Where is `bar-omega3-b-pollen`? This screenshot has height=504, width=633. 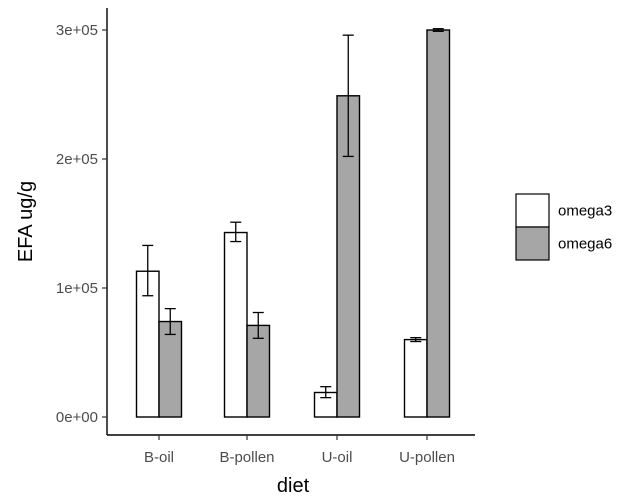
bar-omega3-b-pollen is located at coordinates (235, 324).